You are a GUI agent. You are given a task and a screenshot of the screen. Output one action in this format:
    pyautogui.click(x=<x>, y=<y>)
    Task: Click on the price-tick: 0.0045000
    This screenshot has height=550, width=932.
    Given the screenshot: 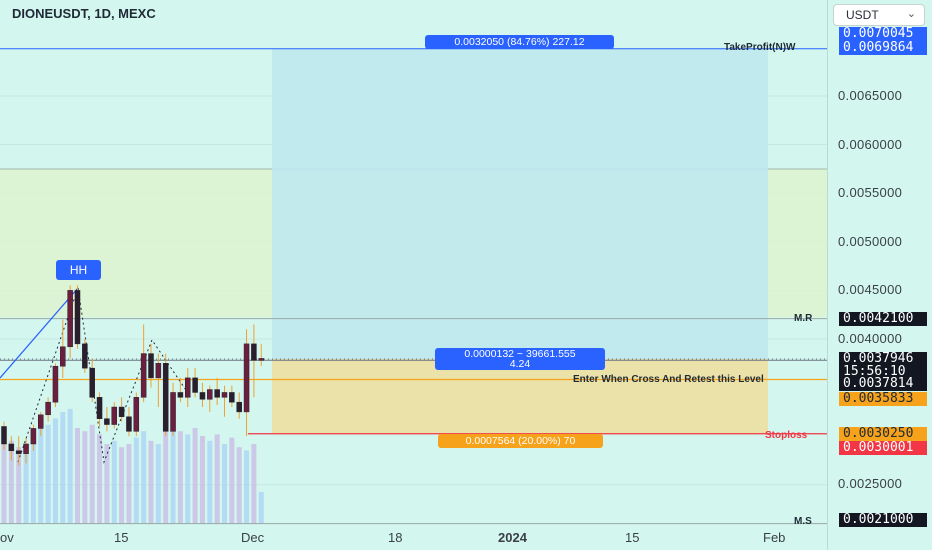 What is the action you would take?
    pyautogui.click(x=870, y=289)
    